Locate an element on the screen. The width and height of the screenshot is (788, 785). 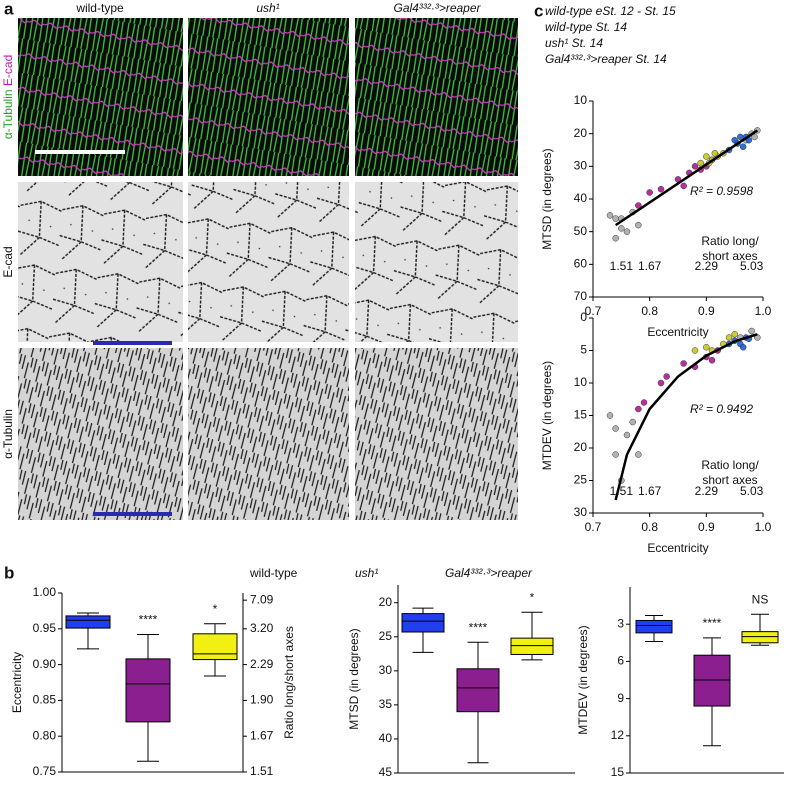
y-tick-label: 9 is located at coordinates (620, 698).